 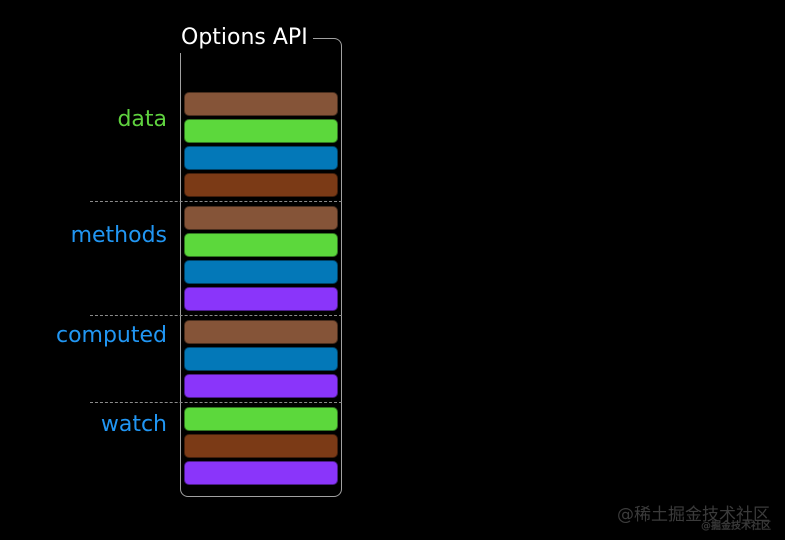 What do you see at coordinates (693, 515) in the screenshot?
I see `watermark-primary: @稀土掘金技术社区` at bounding box center [693, 515].